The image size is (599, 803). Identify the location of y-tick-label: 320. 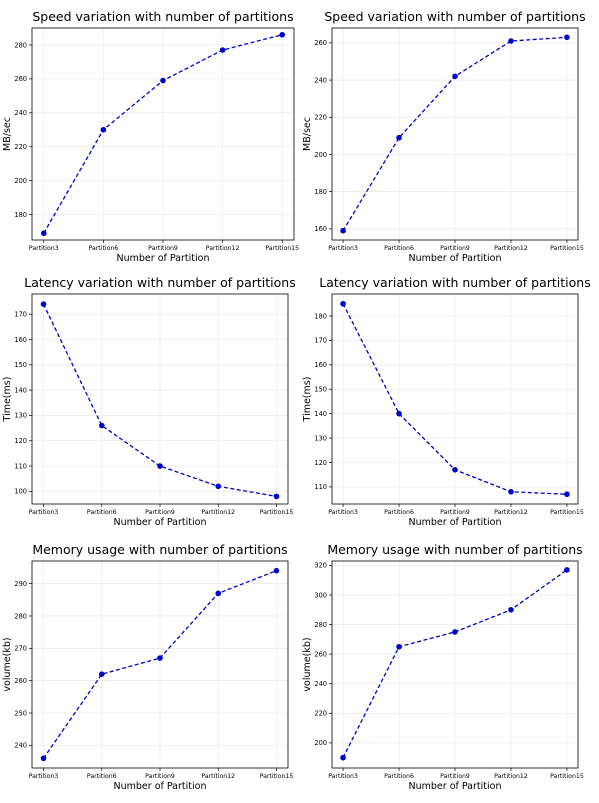
(320, 566).